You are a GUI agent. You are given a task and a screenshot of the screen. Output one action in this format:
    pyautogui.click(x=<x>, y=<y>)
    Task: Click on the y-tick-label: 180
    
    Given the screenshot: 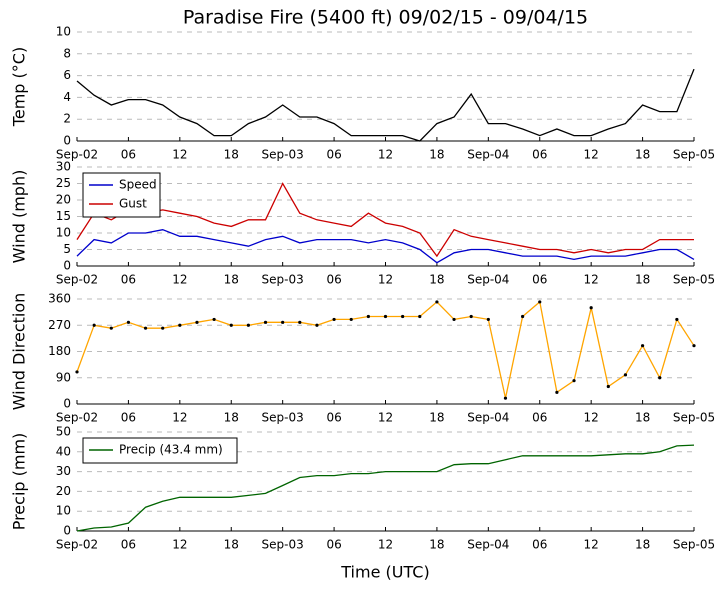 What is the action you would take?
    pyautogui.click(x=59, y=351)
    